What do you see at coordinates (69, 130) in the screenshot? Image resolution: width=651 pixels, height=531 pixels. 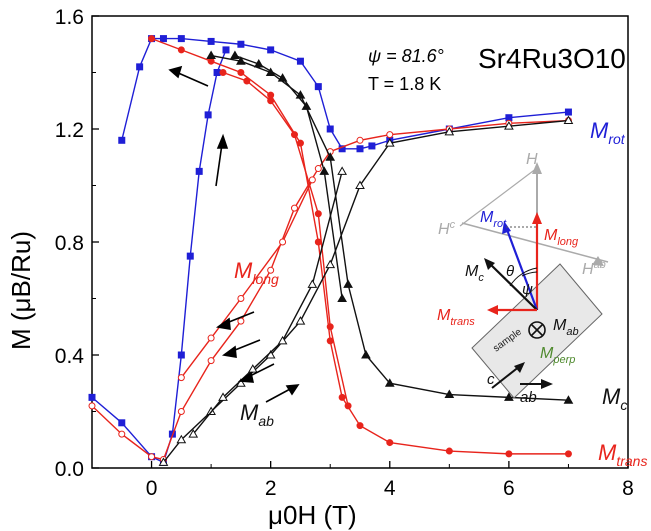 I see `y-tick-label: 1.2` at bounding box center [69, 130].